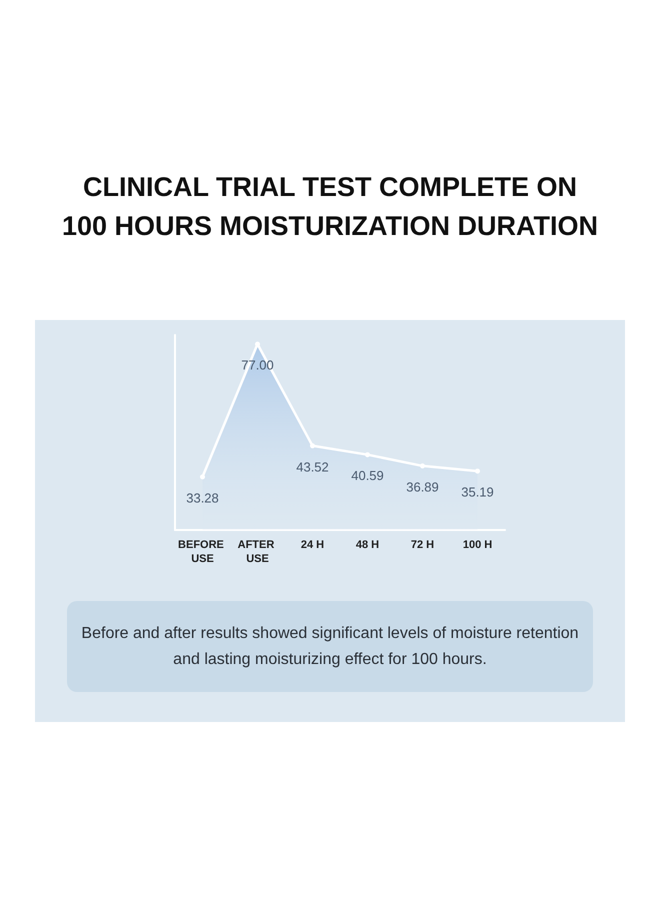 This screenshot has height=900, width=660. Describe the element at coordinates (368, 545) in the screenshot. I see `x-tick-label: 48 H` at that location.